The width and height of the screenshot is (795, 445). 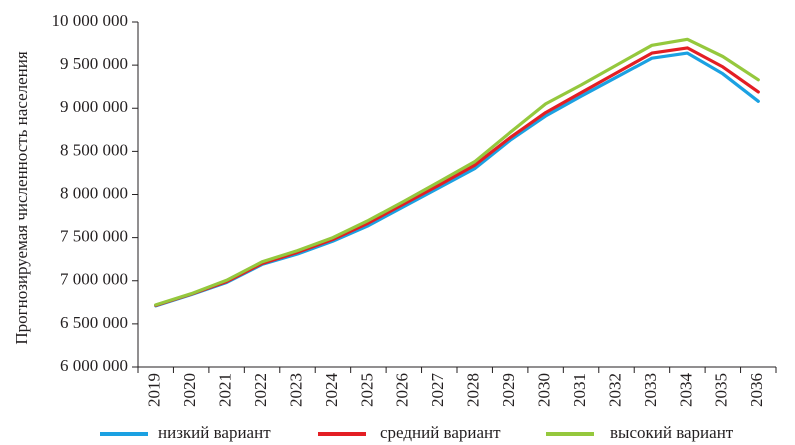 What do you see at coordinates (437, 390) in the screenshot?
I see `x-tick-label: 2027` at bounding box center [437, 390].